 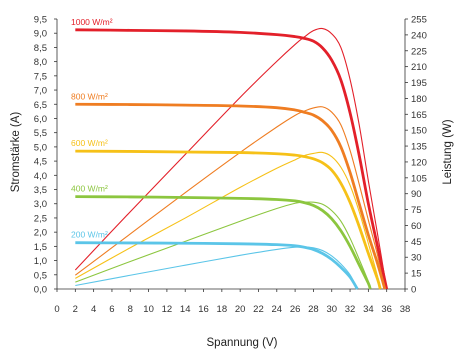 I want to click on y-right-tick-label: 15, so click(x=416, y=274).